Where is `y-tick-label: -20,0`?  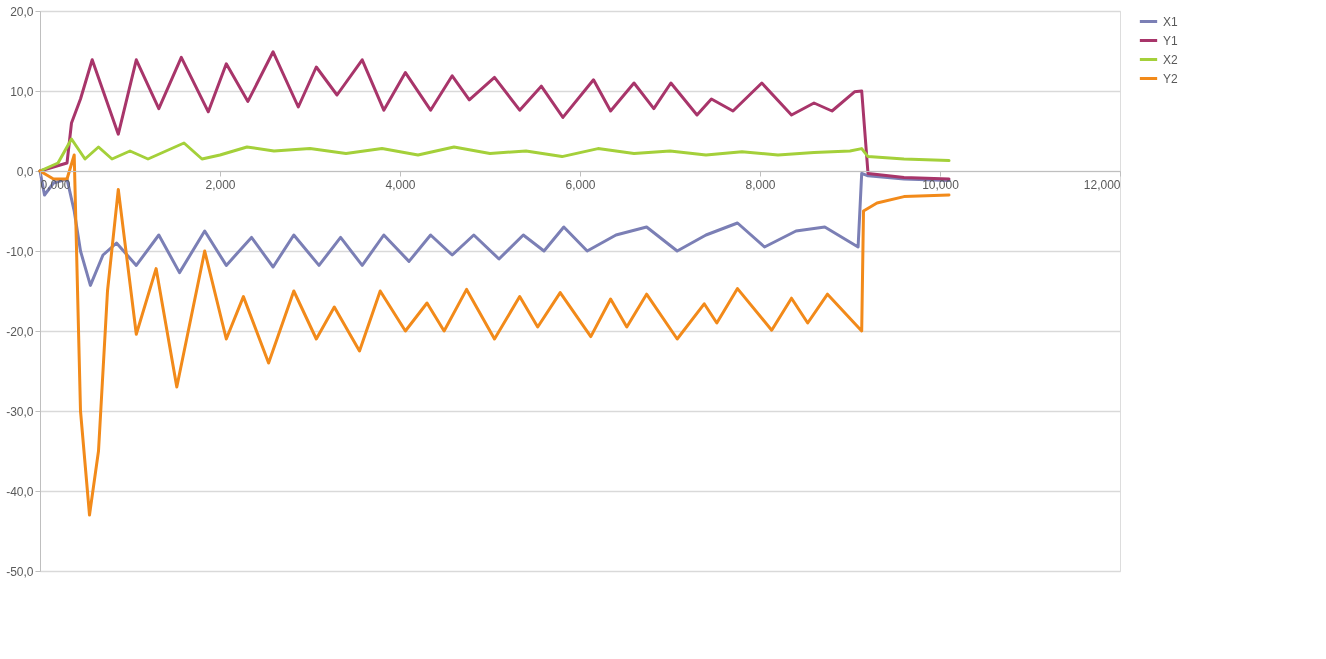 y-tick-label: -20,0 is located at coordinates (20, 331).